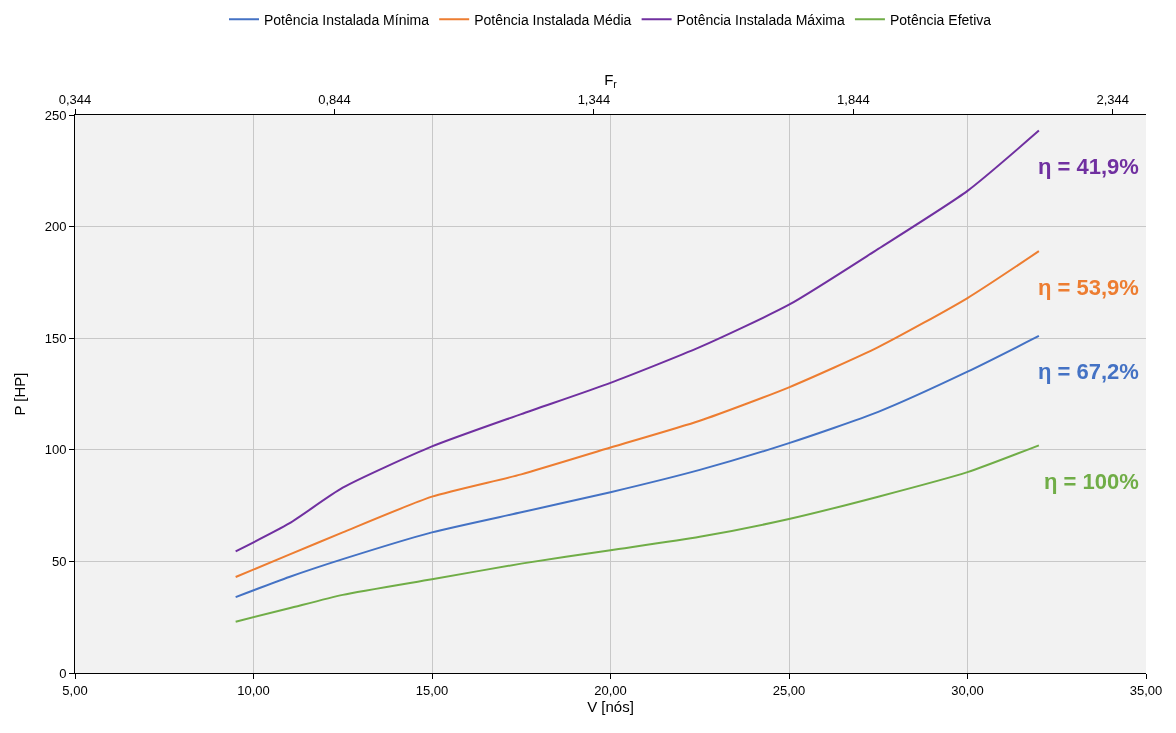  What do you see at coordinates (59, 561) in the screenshot?
I see `y-tick-label: 50` at bounding box center [59, 561].